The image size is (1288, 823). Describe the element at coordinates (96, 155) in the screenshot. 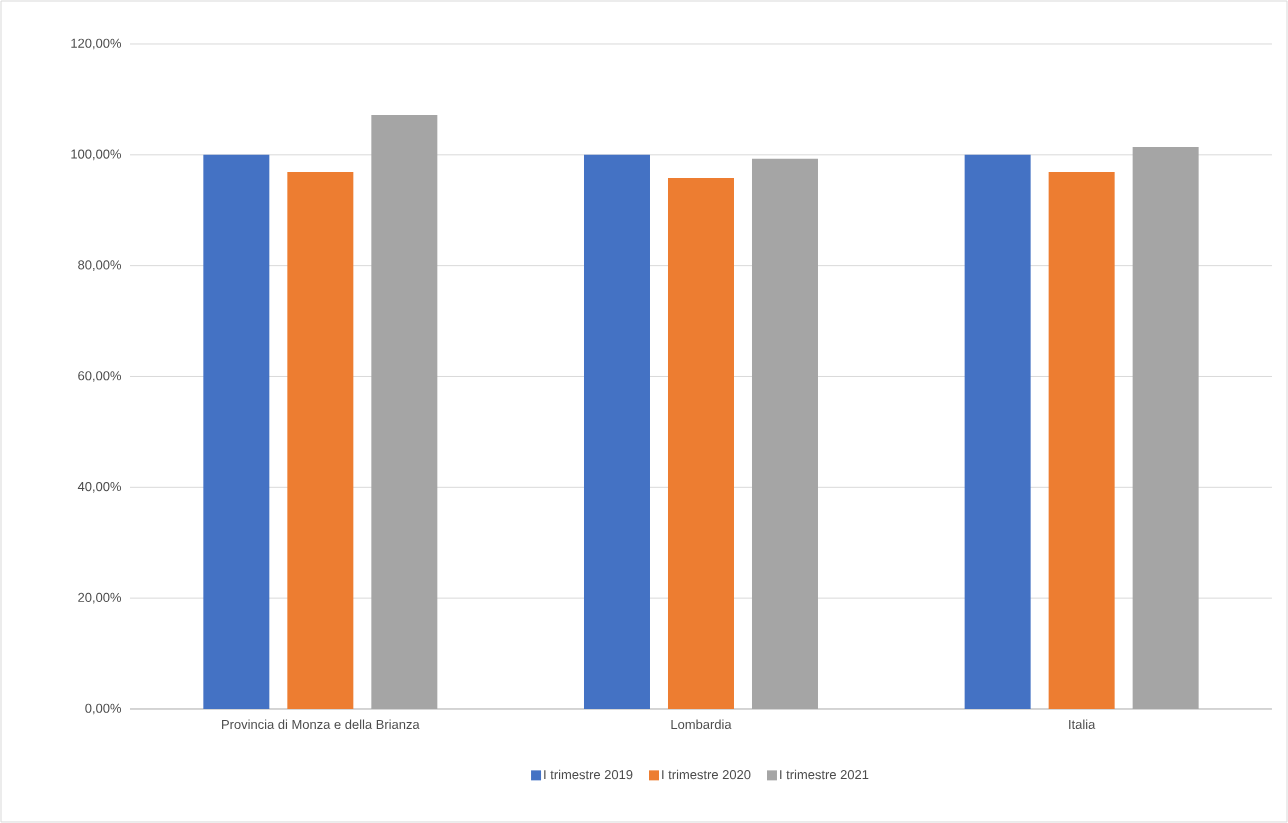

I see `y-tick-label: 100,00%` at that location.